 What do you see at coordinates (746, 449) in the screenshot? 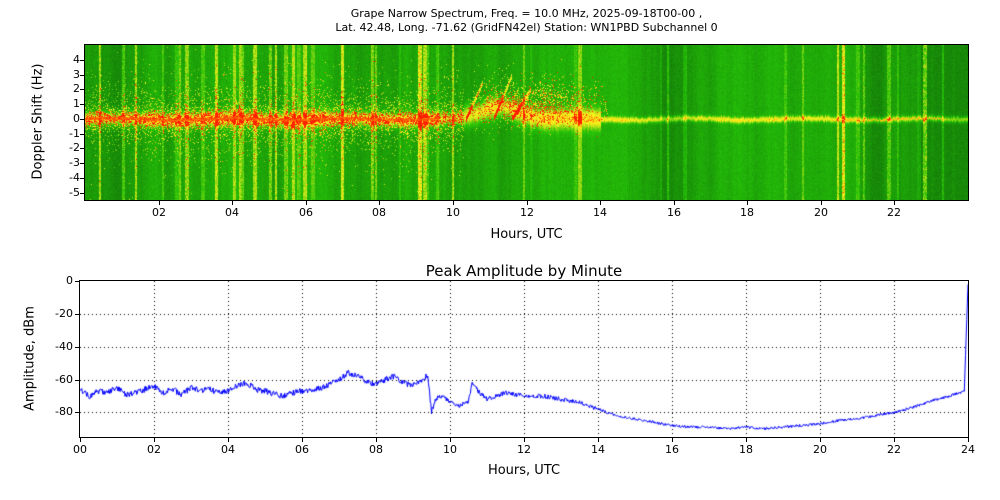
I see `amplitude-x-tick-label: 18` at bounding box center [746, 449].